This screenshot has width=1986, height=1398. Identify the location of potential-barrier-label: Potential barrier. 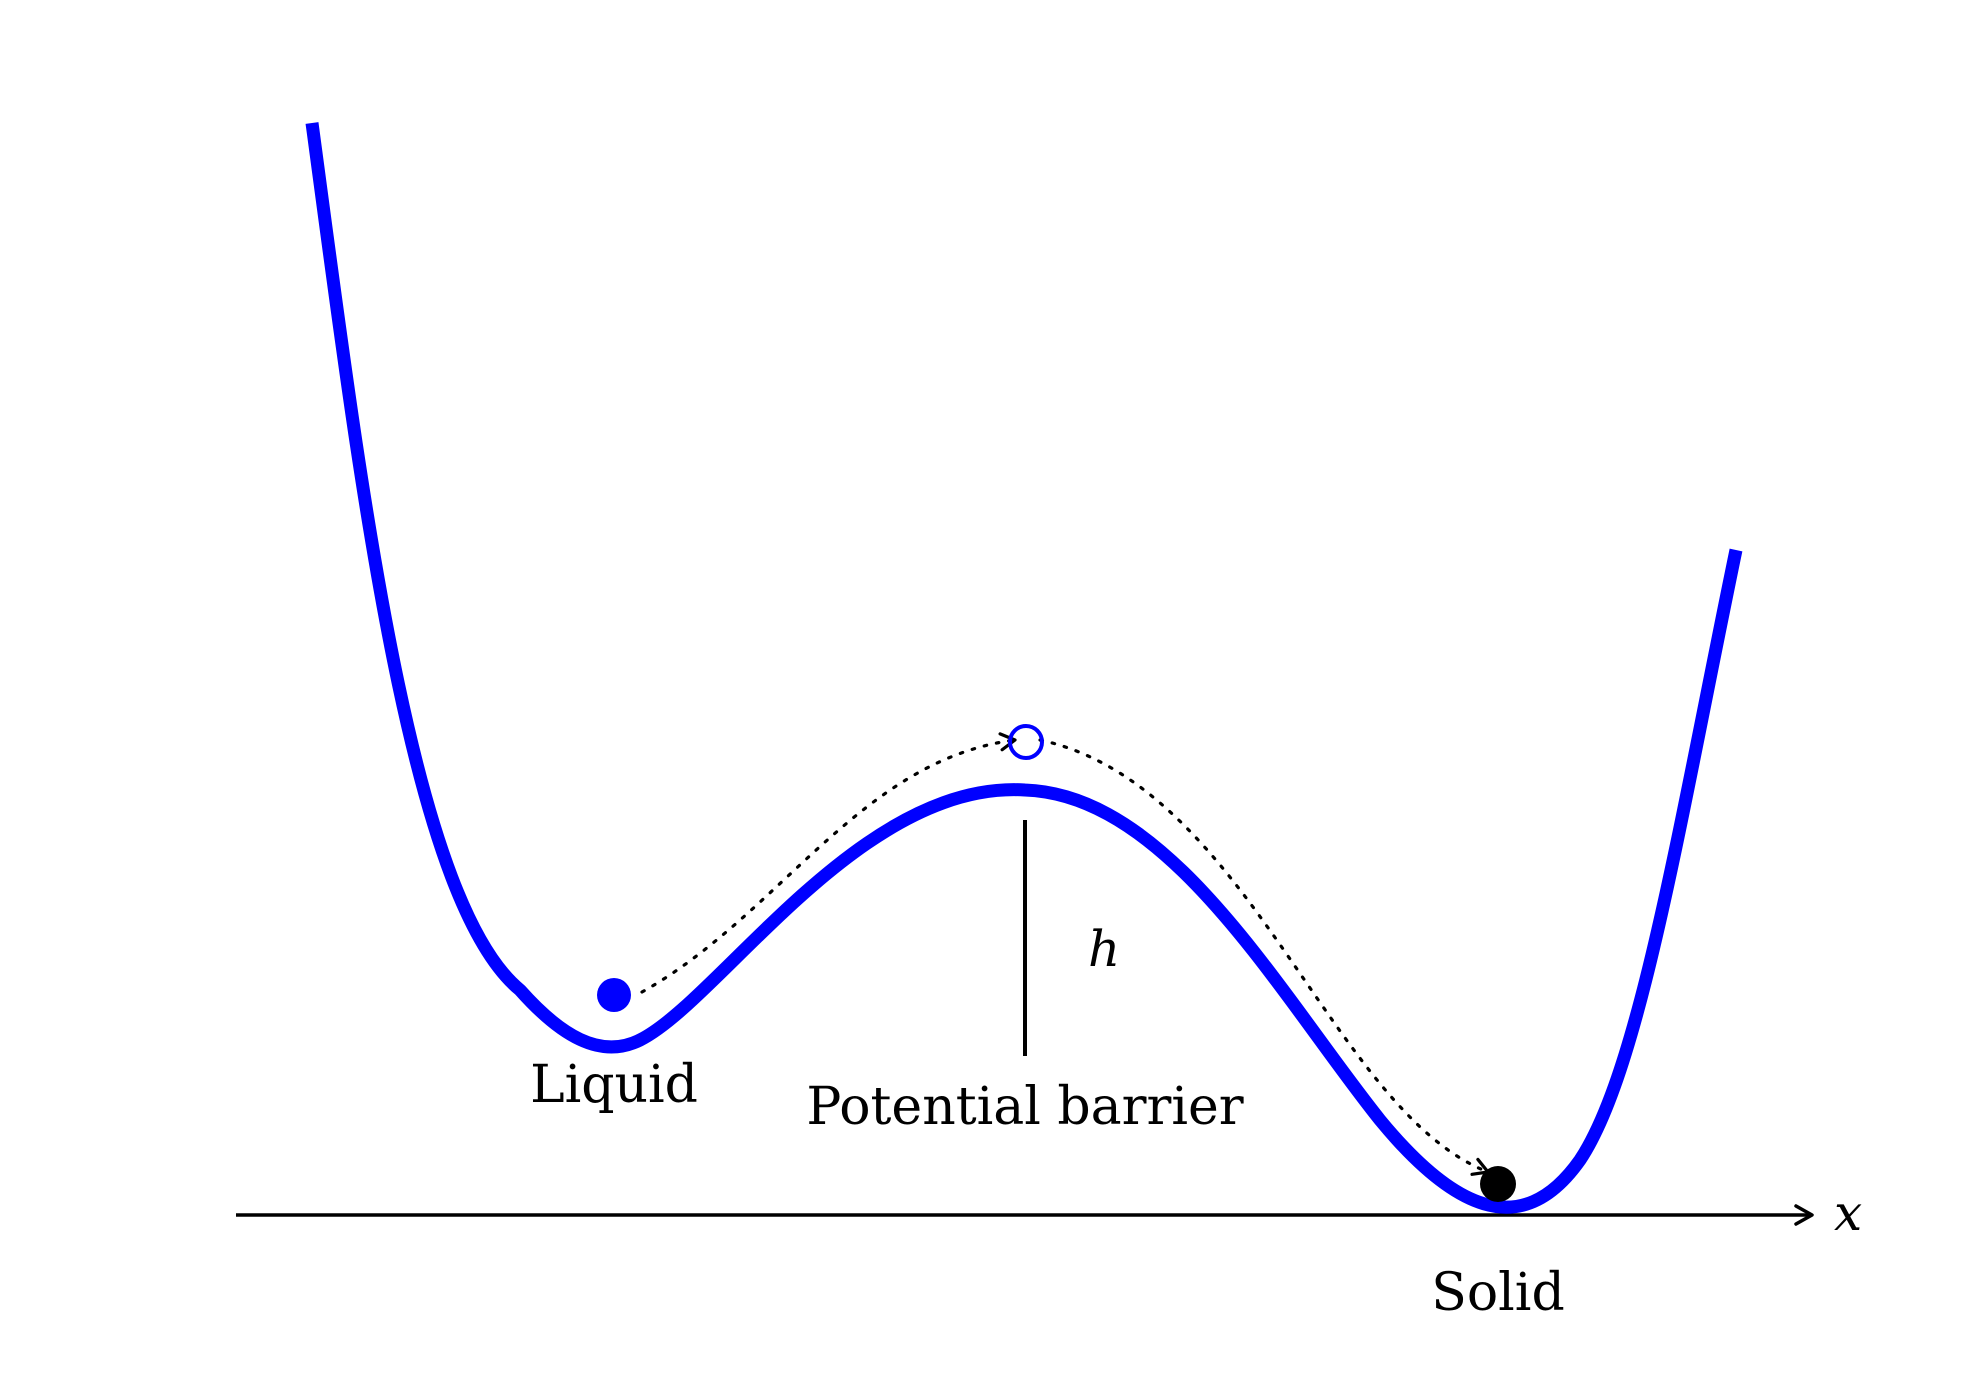
(1024, 1107).